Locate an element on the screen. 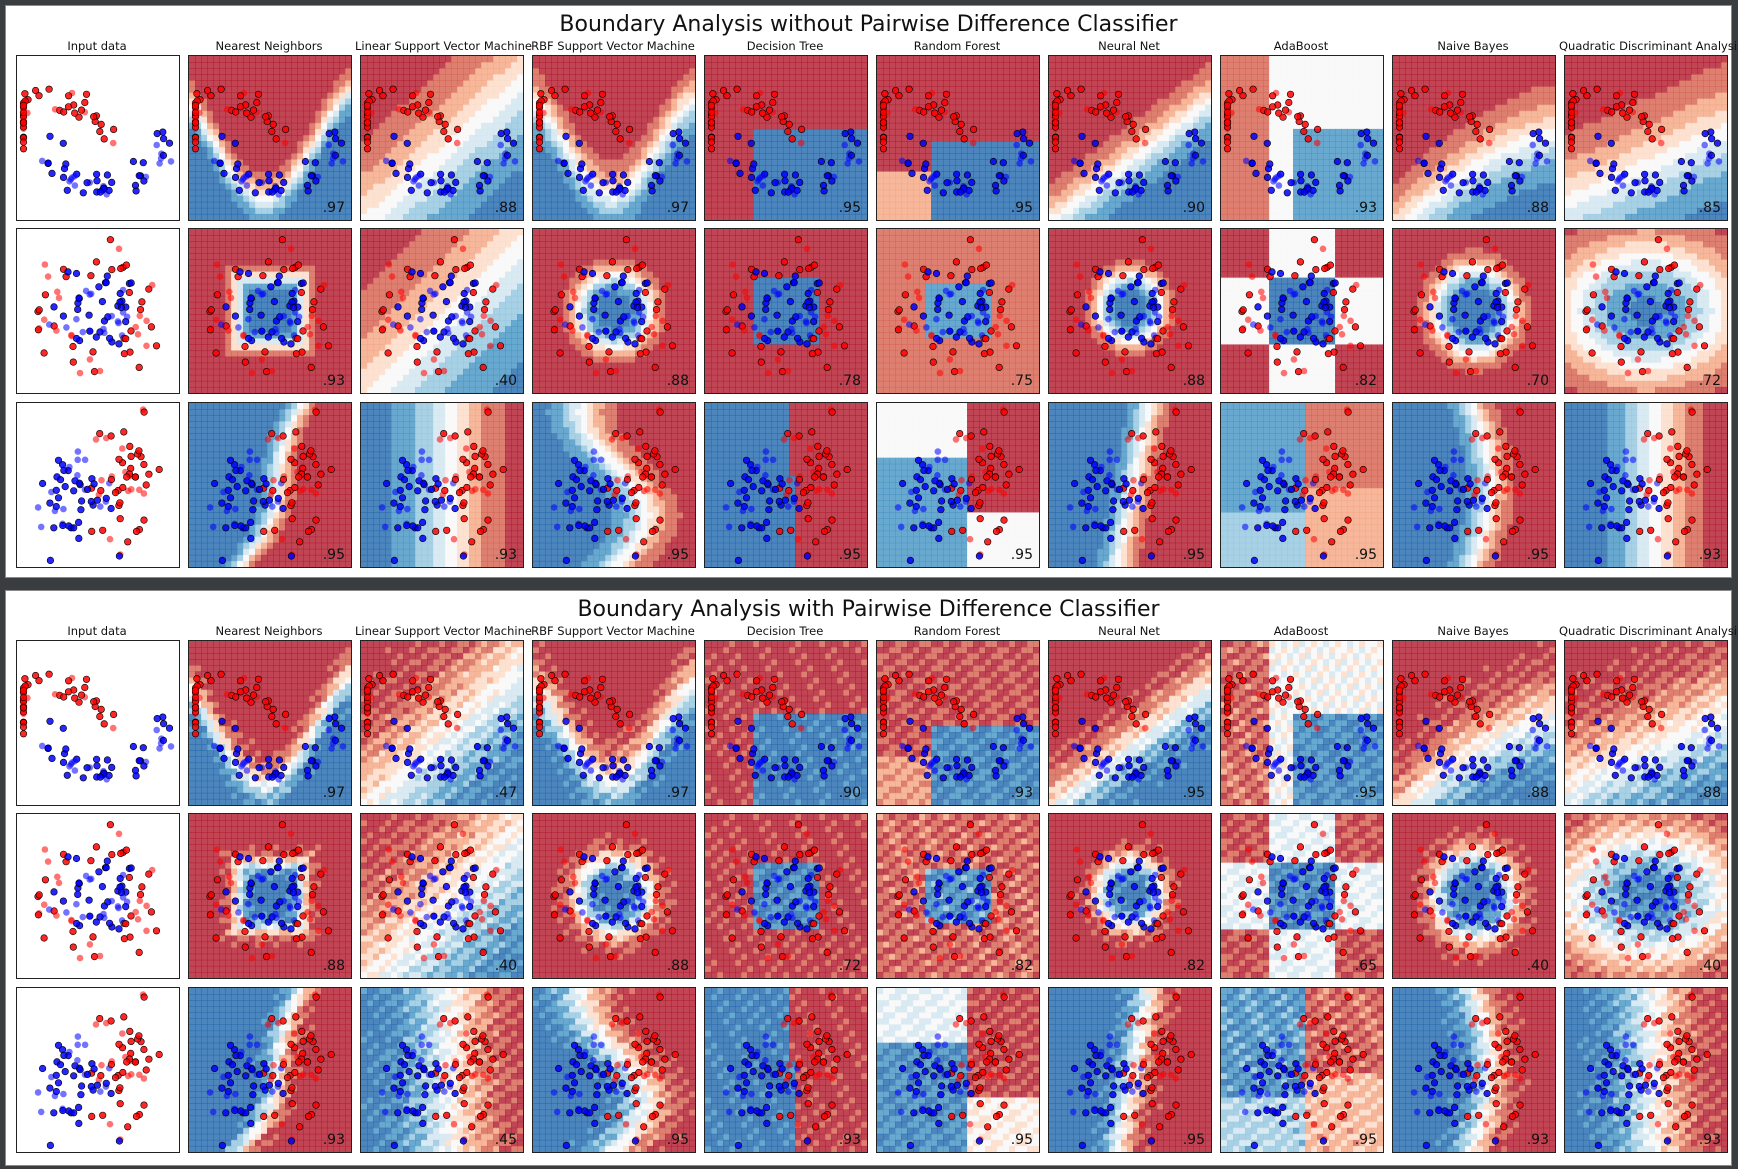  accuracy-score: .85 is located at coordinates (1710, 208).